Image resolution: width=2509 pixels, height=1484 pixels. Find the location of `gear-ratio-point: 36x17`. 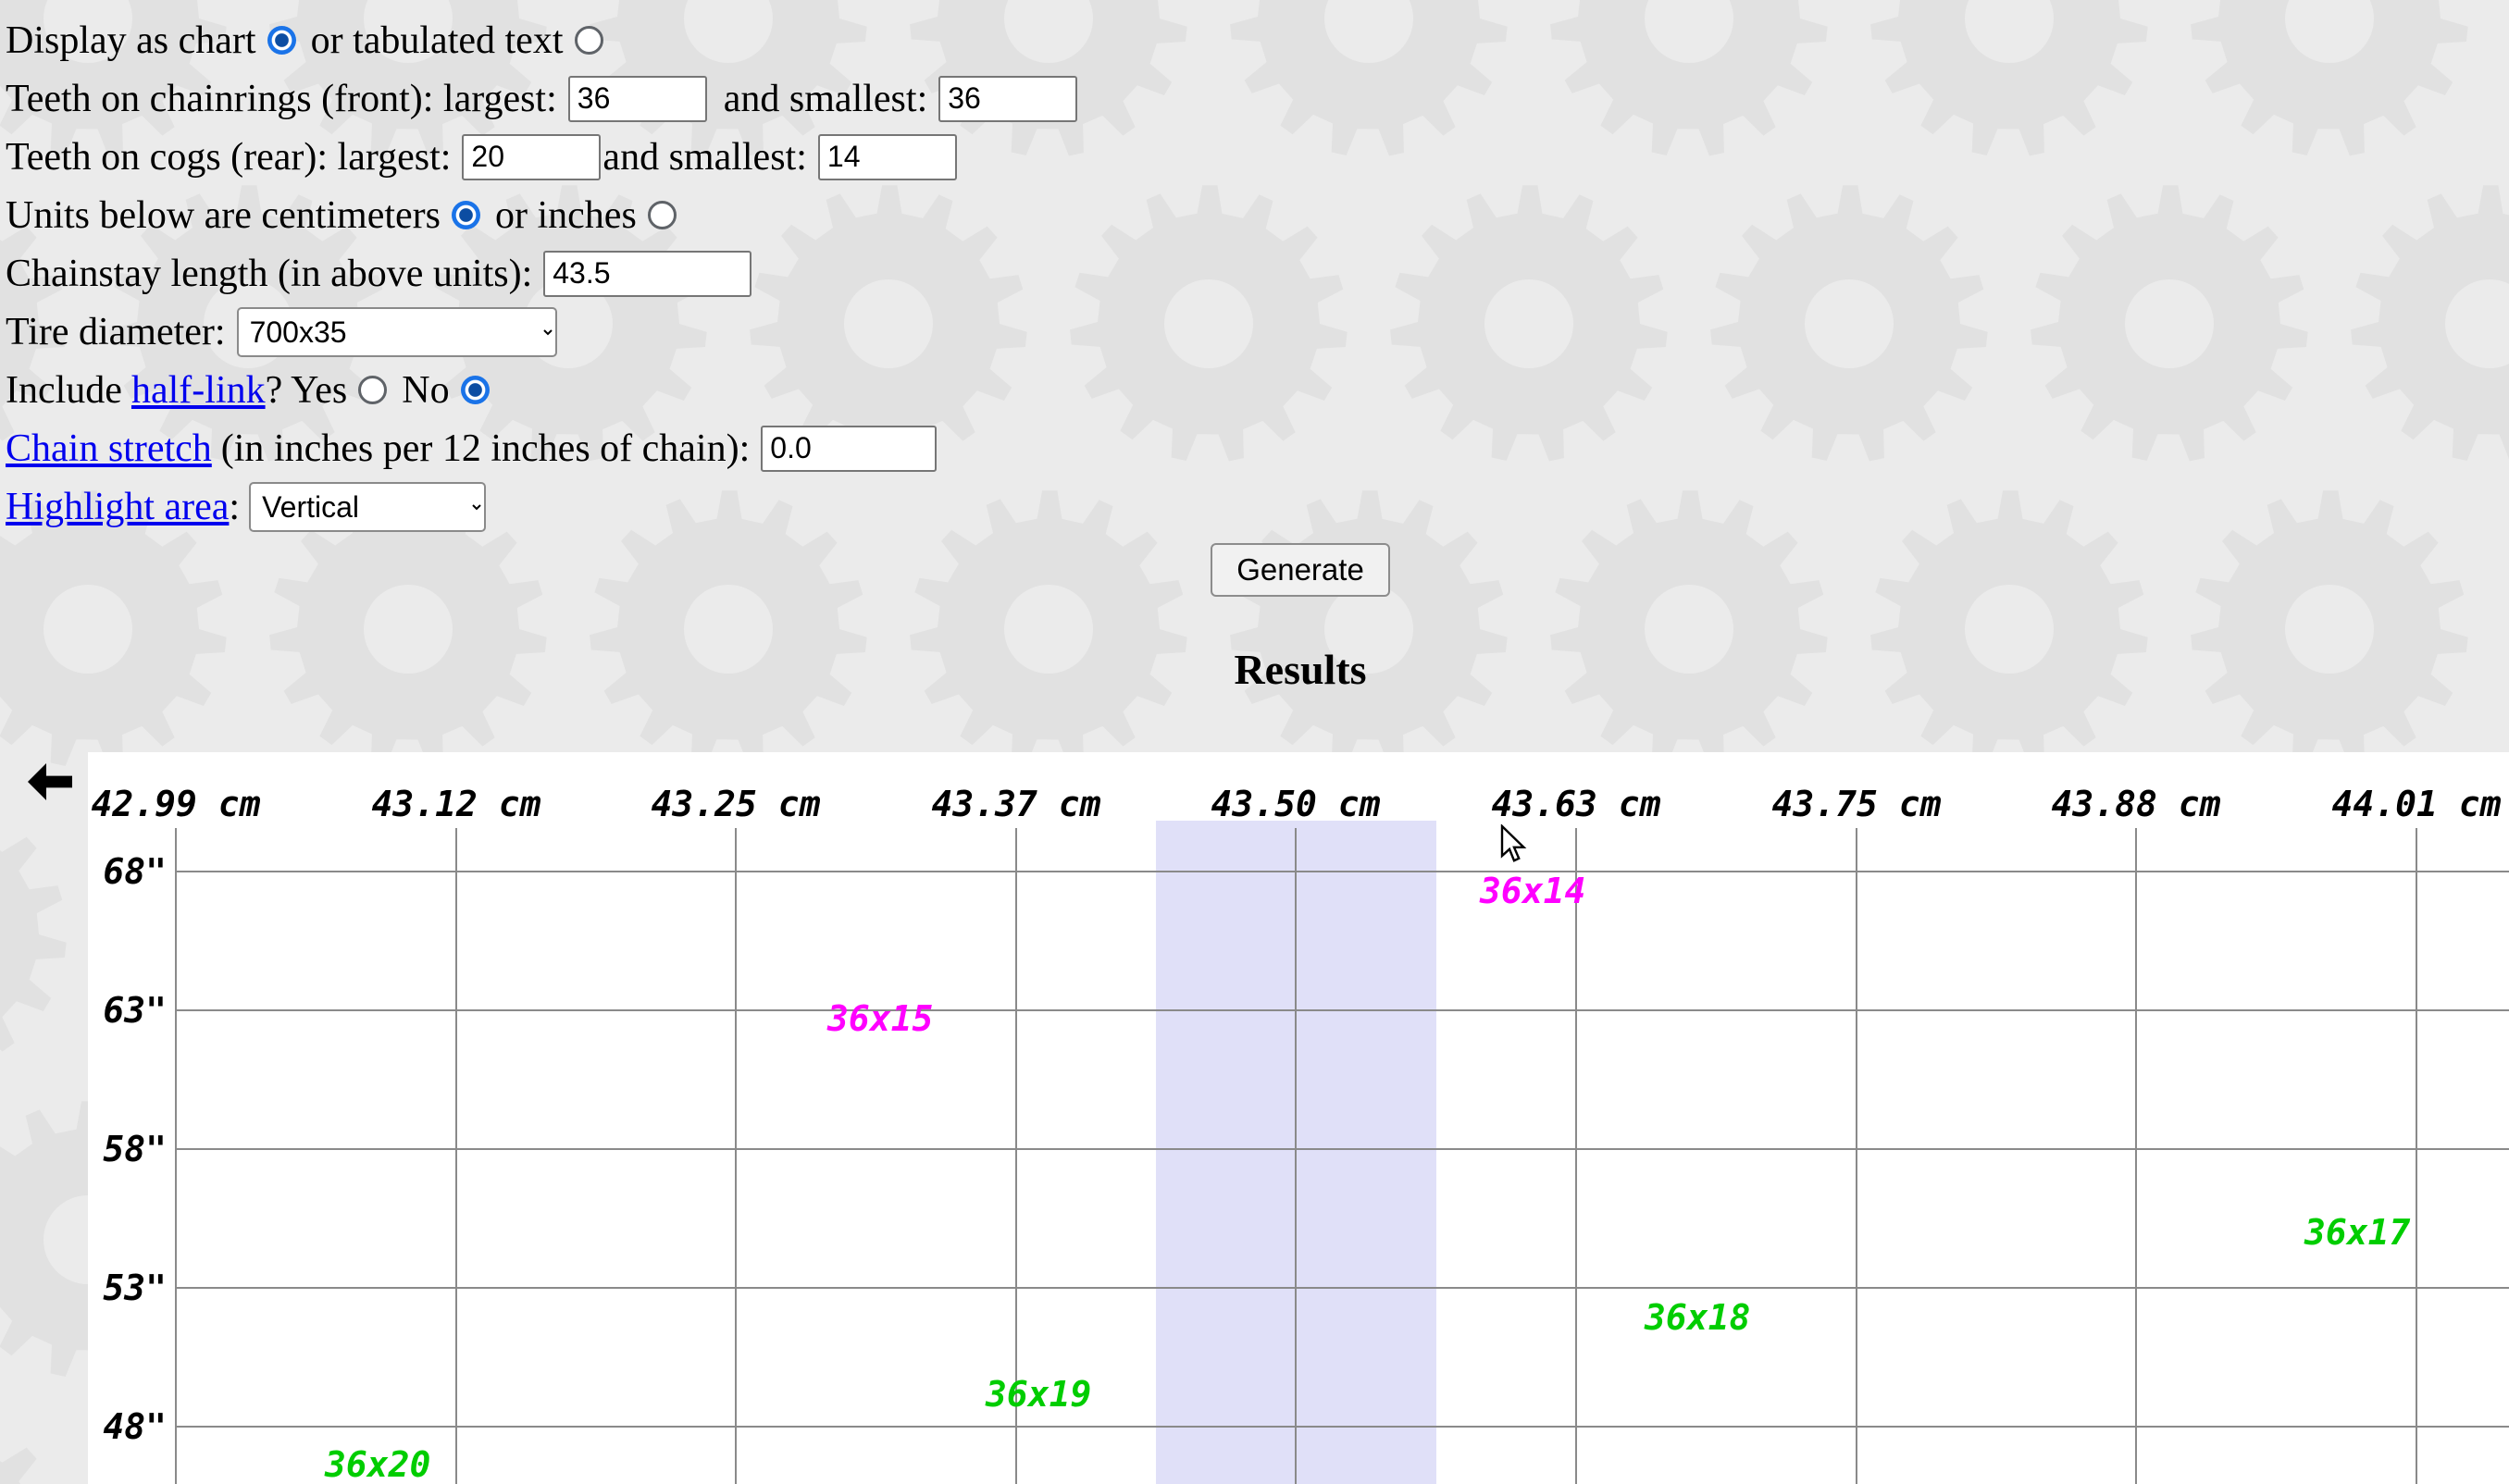

gear-ratio-point: 36x17 is located at coordinates (2357, 1232).